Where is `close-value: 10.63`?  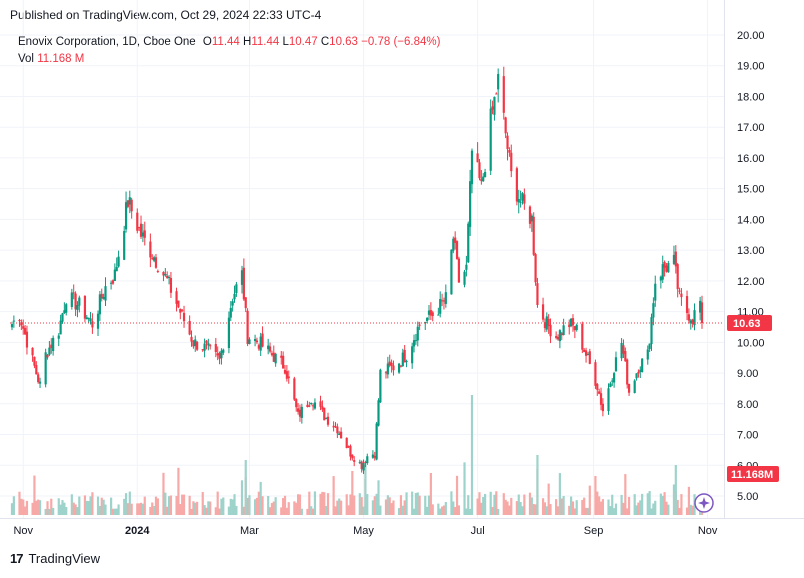 close-value: 10.63 is located at coordinates (343, 42).